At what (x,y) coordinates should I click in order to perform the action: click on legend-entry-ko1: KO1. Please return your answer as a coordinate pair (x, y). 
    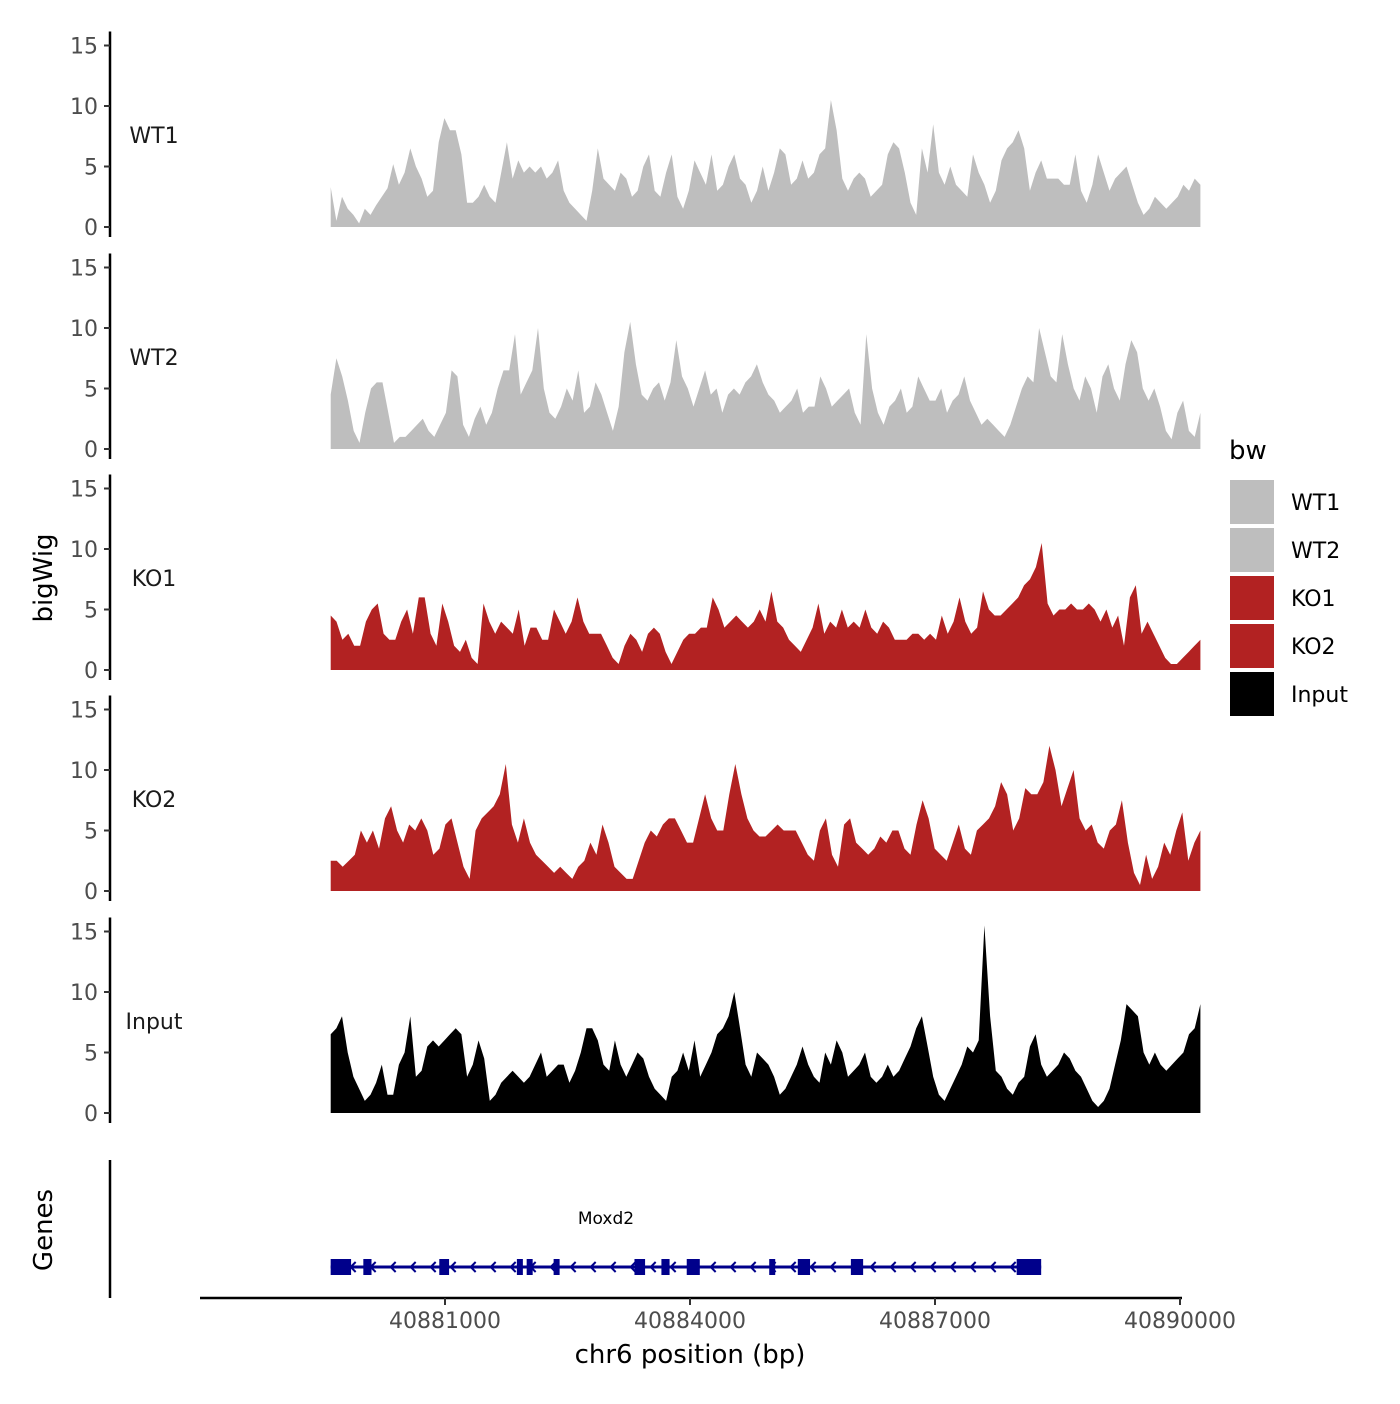
    Looking at the image, I should click on (1283, 598).